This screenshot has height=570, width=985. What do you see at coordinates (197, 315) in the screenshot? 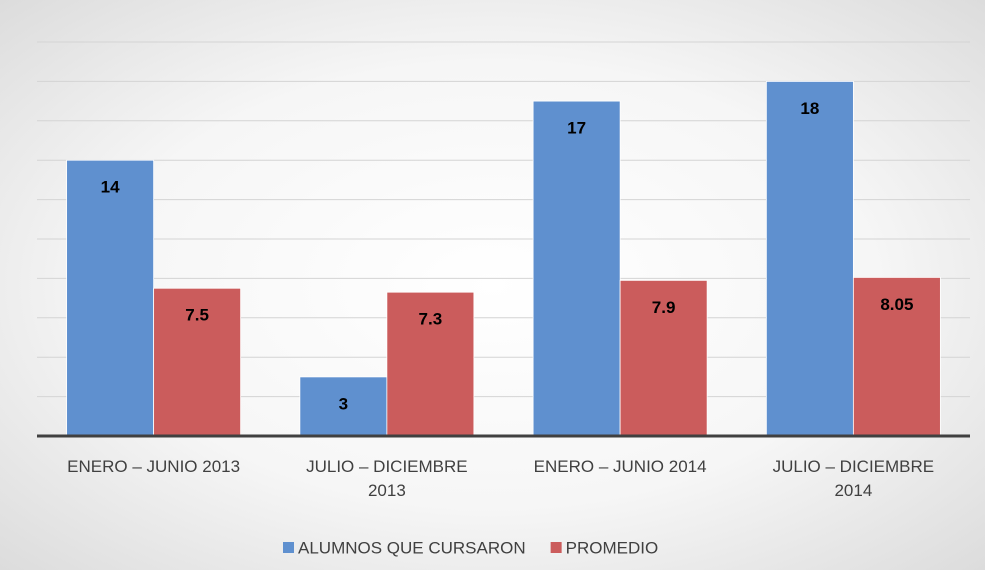
I see `data-label: 7.5` at bounding box center [197, 315].